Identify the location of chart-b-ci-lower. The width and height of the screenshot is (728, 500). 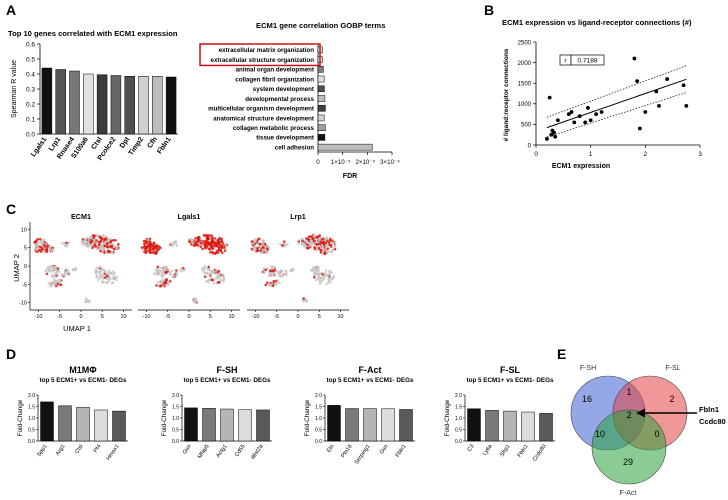
(616, 115).